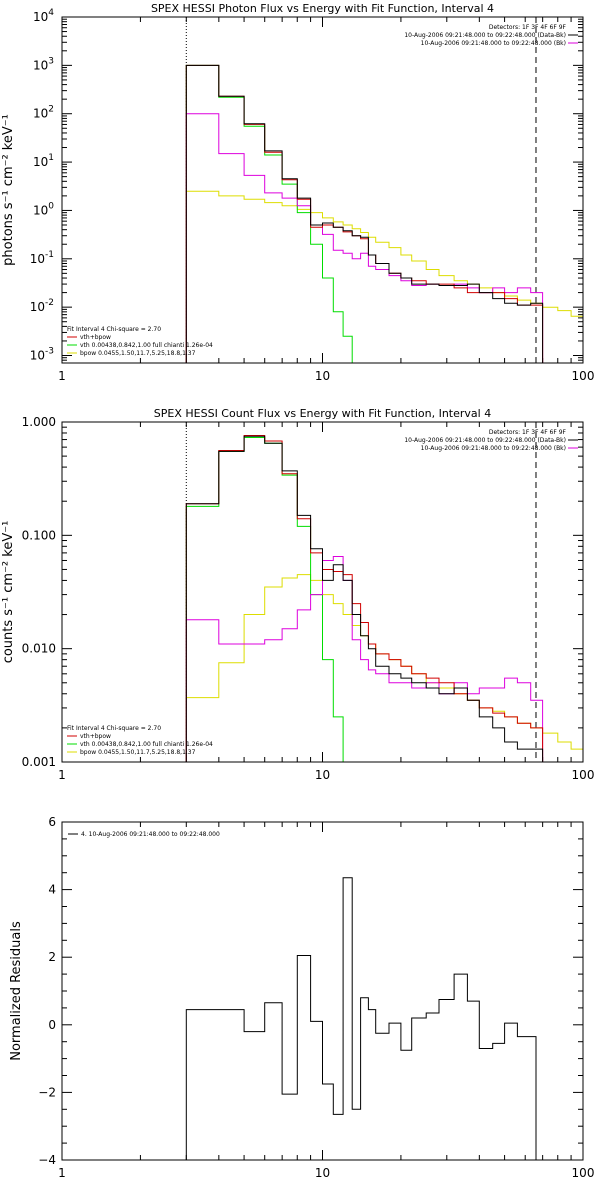 The image size is (600, 1200). I want to click on y-tick-label: 10⁻², so click(42, 306).